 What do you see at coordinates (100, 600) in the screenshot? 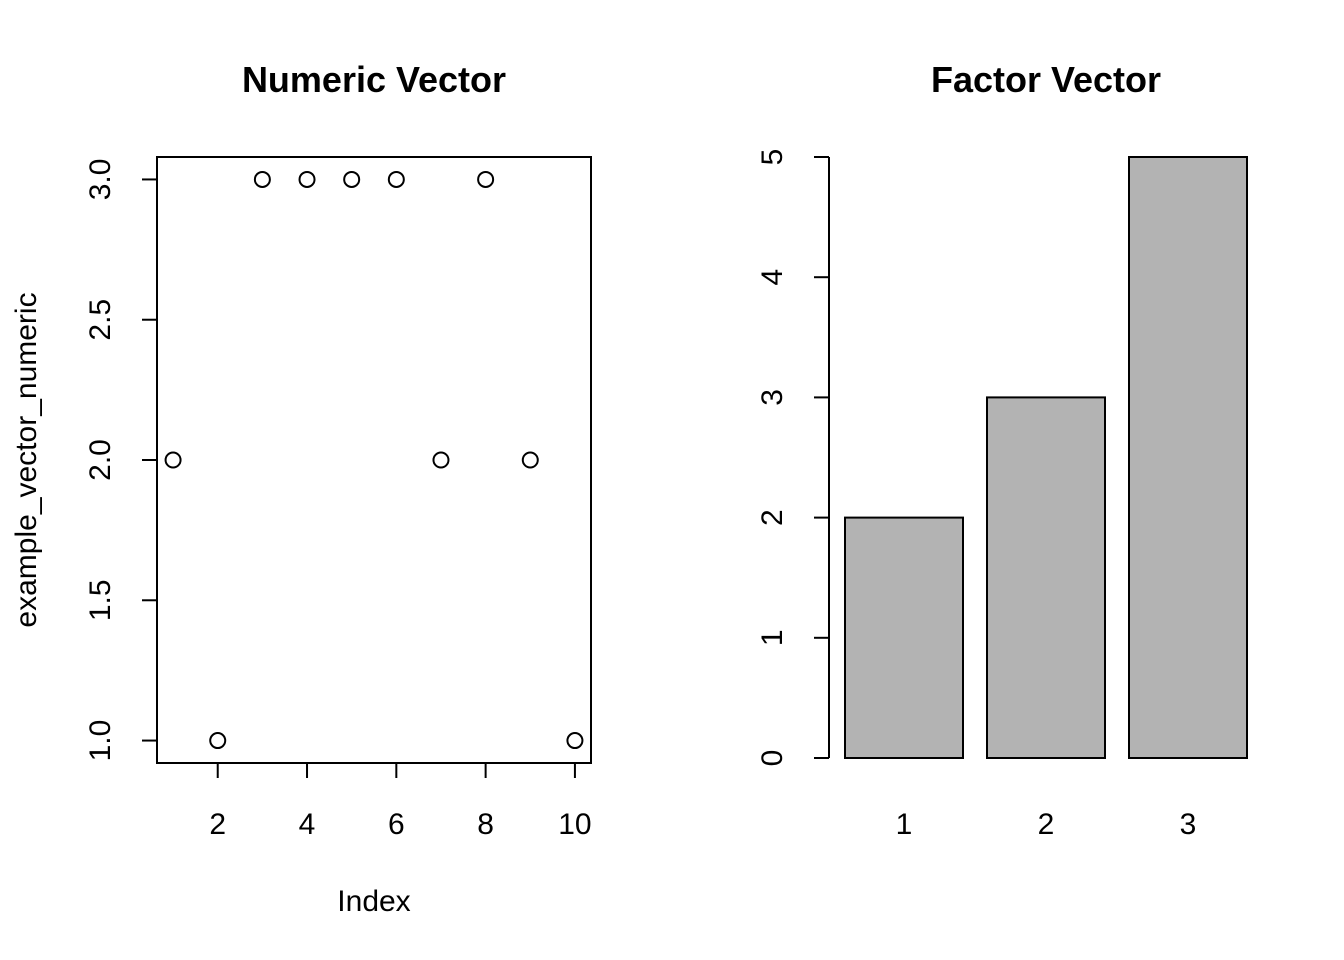
I see `scatter-y-tick-label: 1.5` at bounding box center [100, 600].